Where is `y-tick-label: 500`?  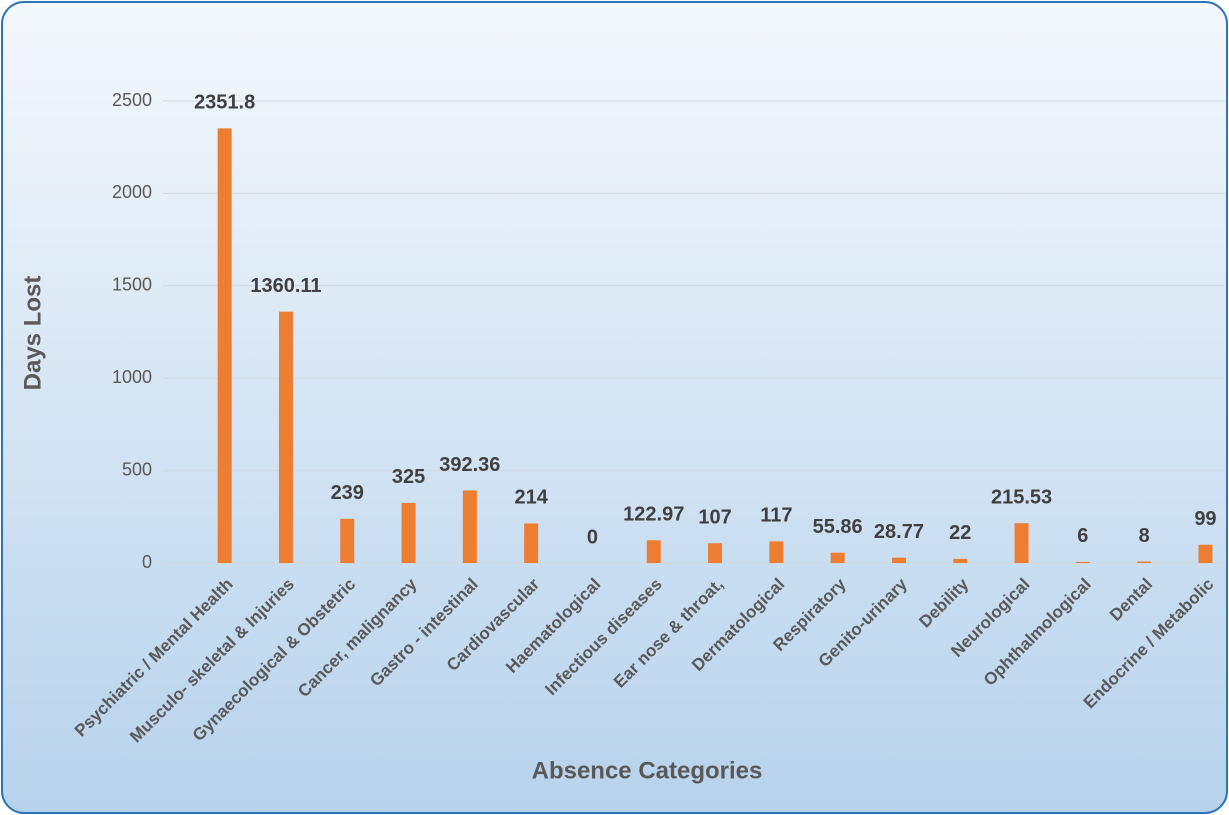
y-tick-label: 500 is located at coordinates (137, 469).